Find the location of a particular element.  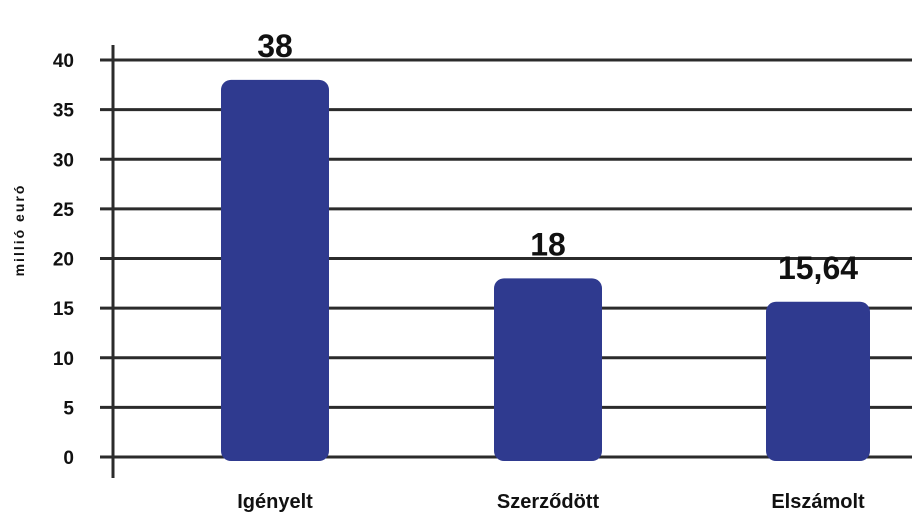

y-tick-labels: 0 5 10 15 20 25 30 35 40 is located at coordinates (64, 260).